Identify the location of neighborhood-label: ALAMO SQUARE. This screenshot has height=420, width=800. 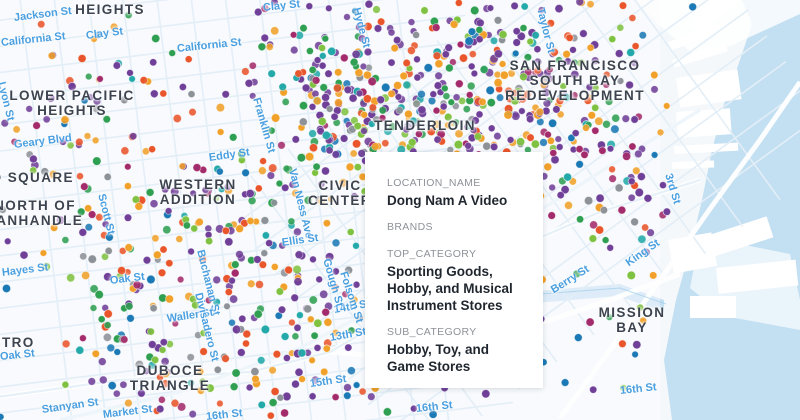
(37, 177).